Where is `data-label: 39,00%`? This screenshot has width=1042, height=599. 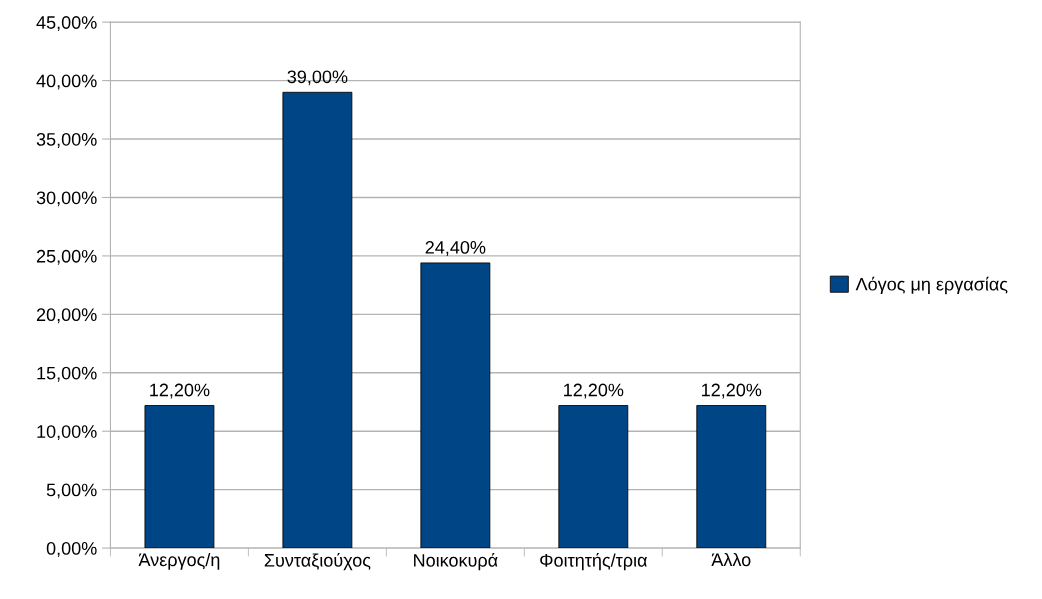 data-label: 39,00% is located at coordinates (317, 78).